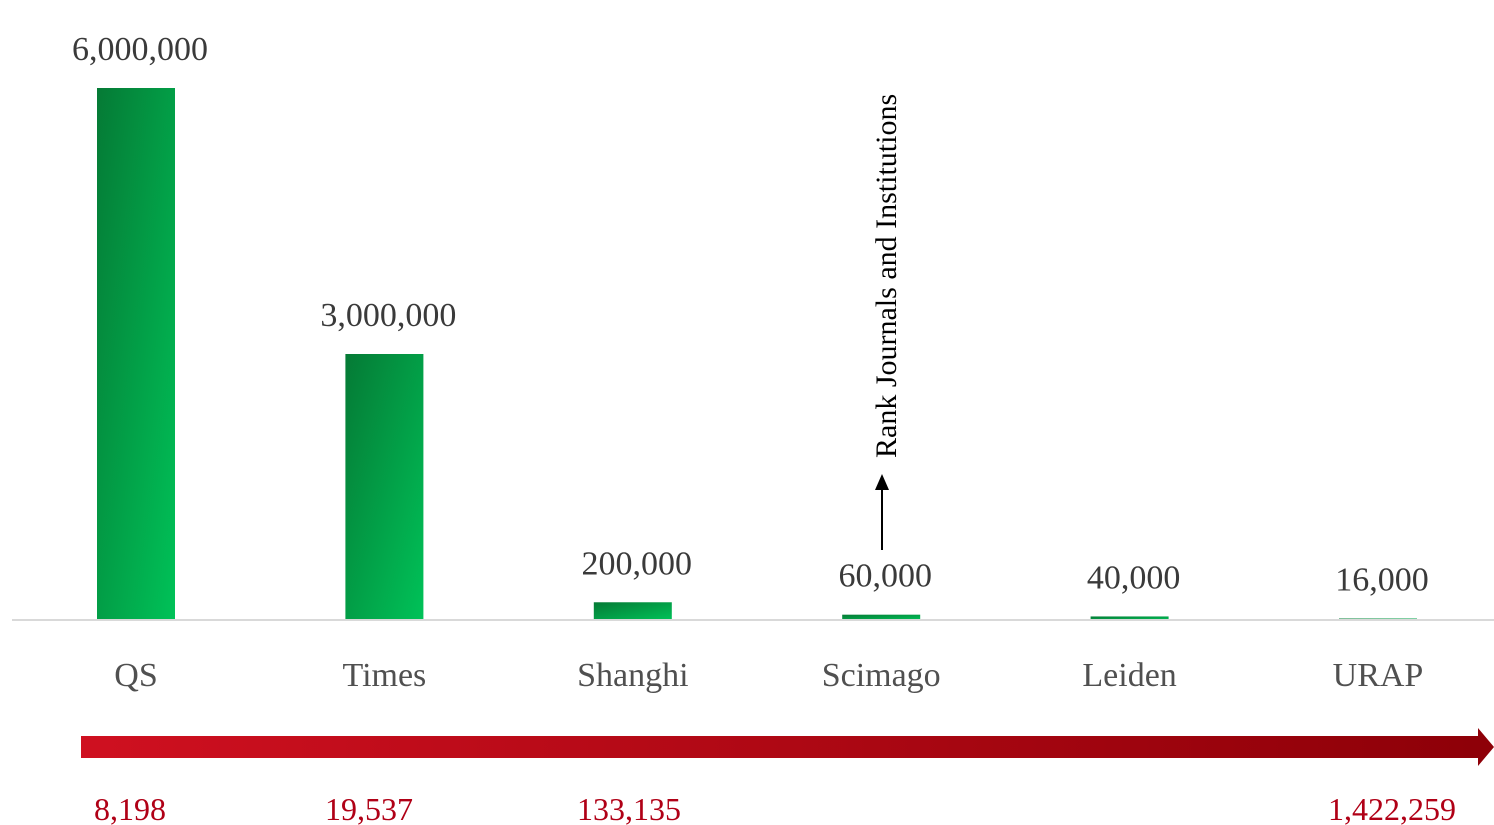 The width and height of the screenshot is (1494, 825). I want to click on red-arrow-head, so click(1486, 747).